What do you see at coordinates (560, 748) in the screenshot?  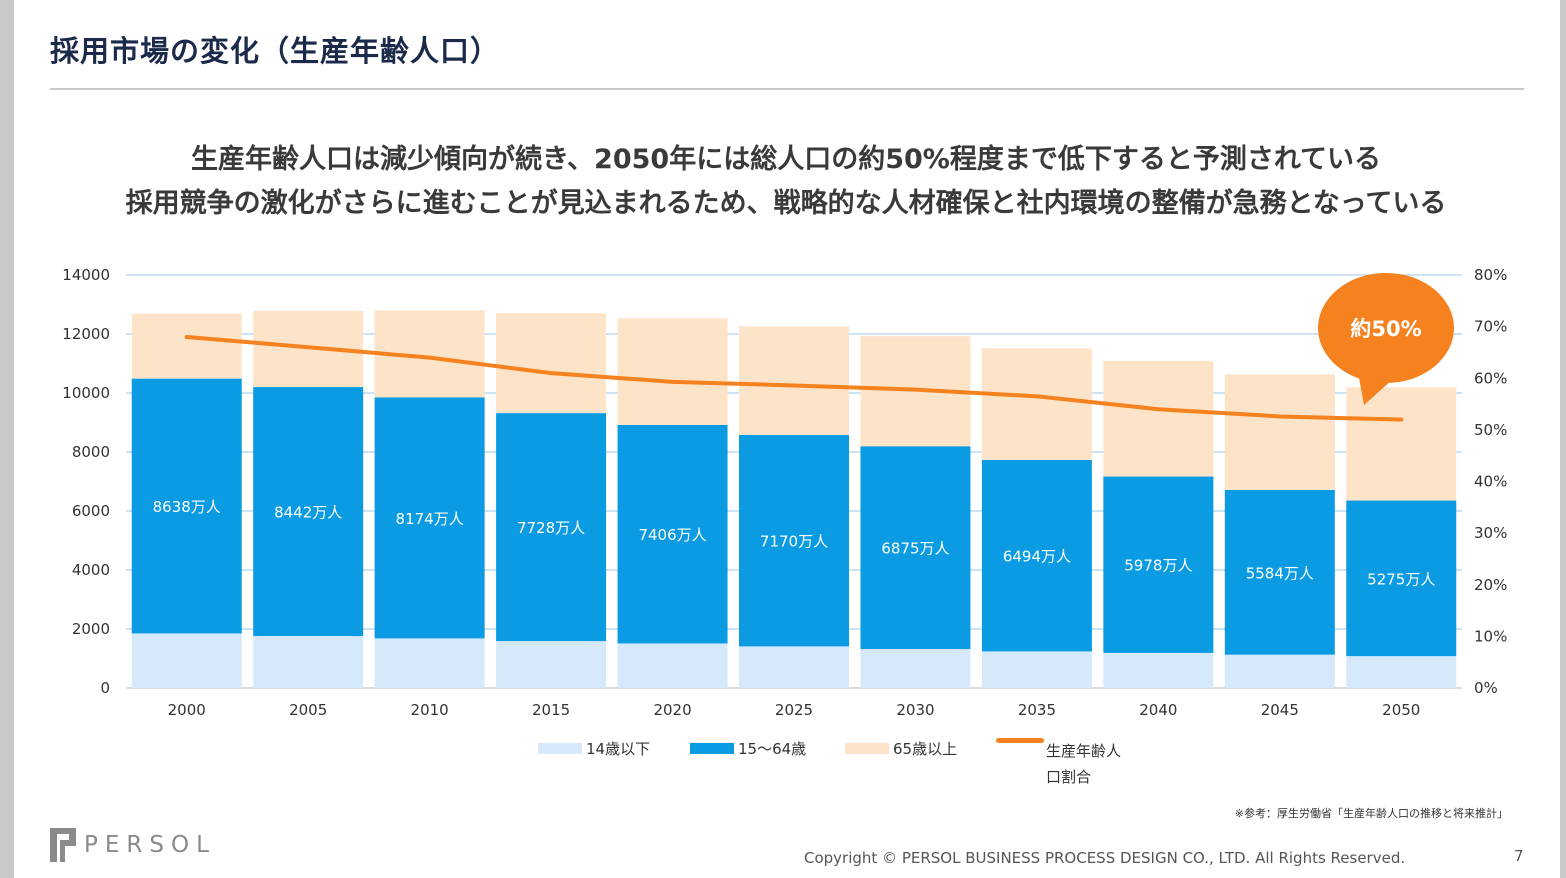 I see `legend-swatch-under14` at bounding box center [560, 748].